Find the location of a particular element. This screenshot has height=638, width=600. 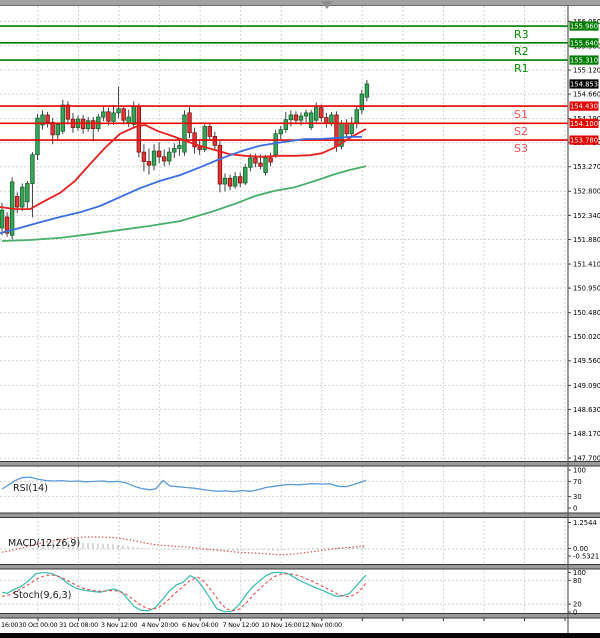

support-label-s1: S1 is located at coordinates (521, 114).